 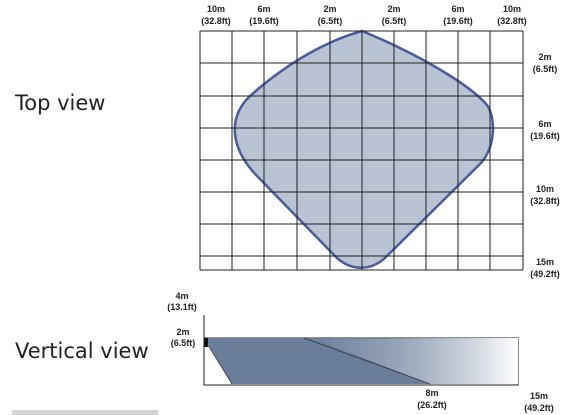 I want to click on height-tick-label: 2m, so click(x=182, y=332).